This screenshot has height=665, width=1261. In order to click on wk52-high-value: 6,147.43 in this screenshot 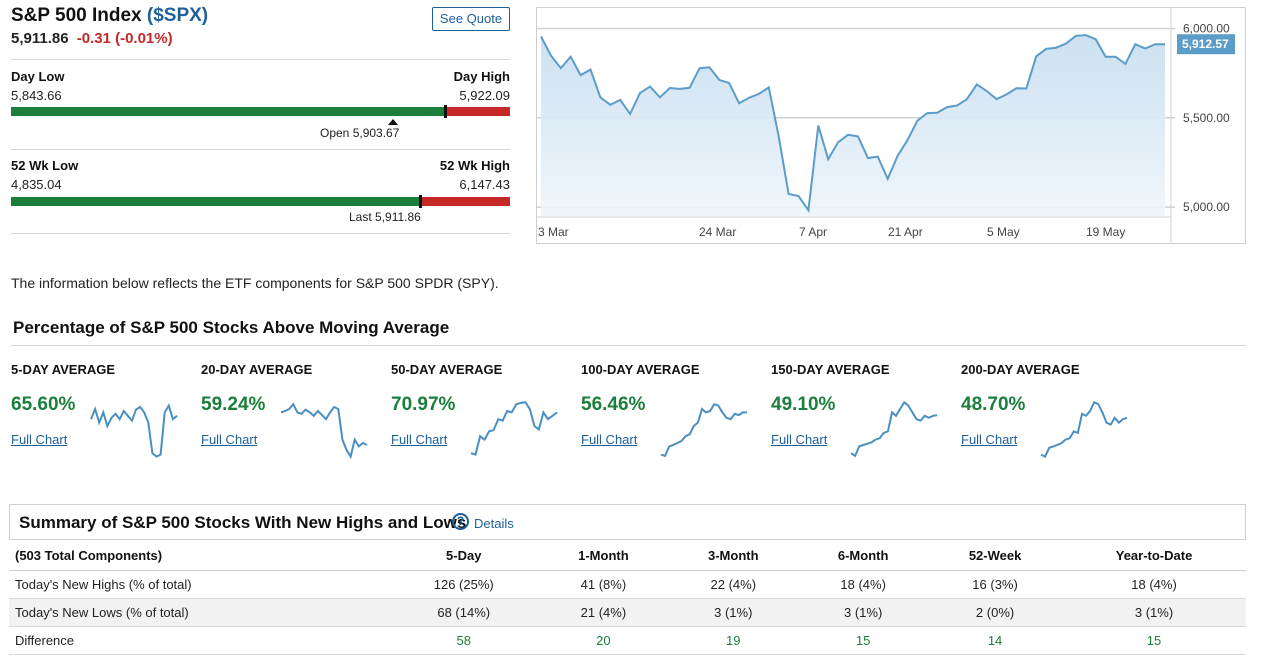, I will do `click(484, 184)`.